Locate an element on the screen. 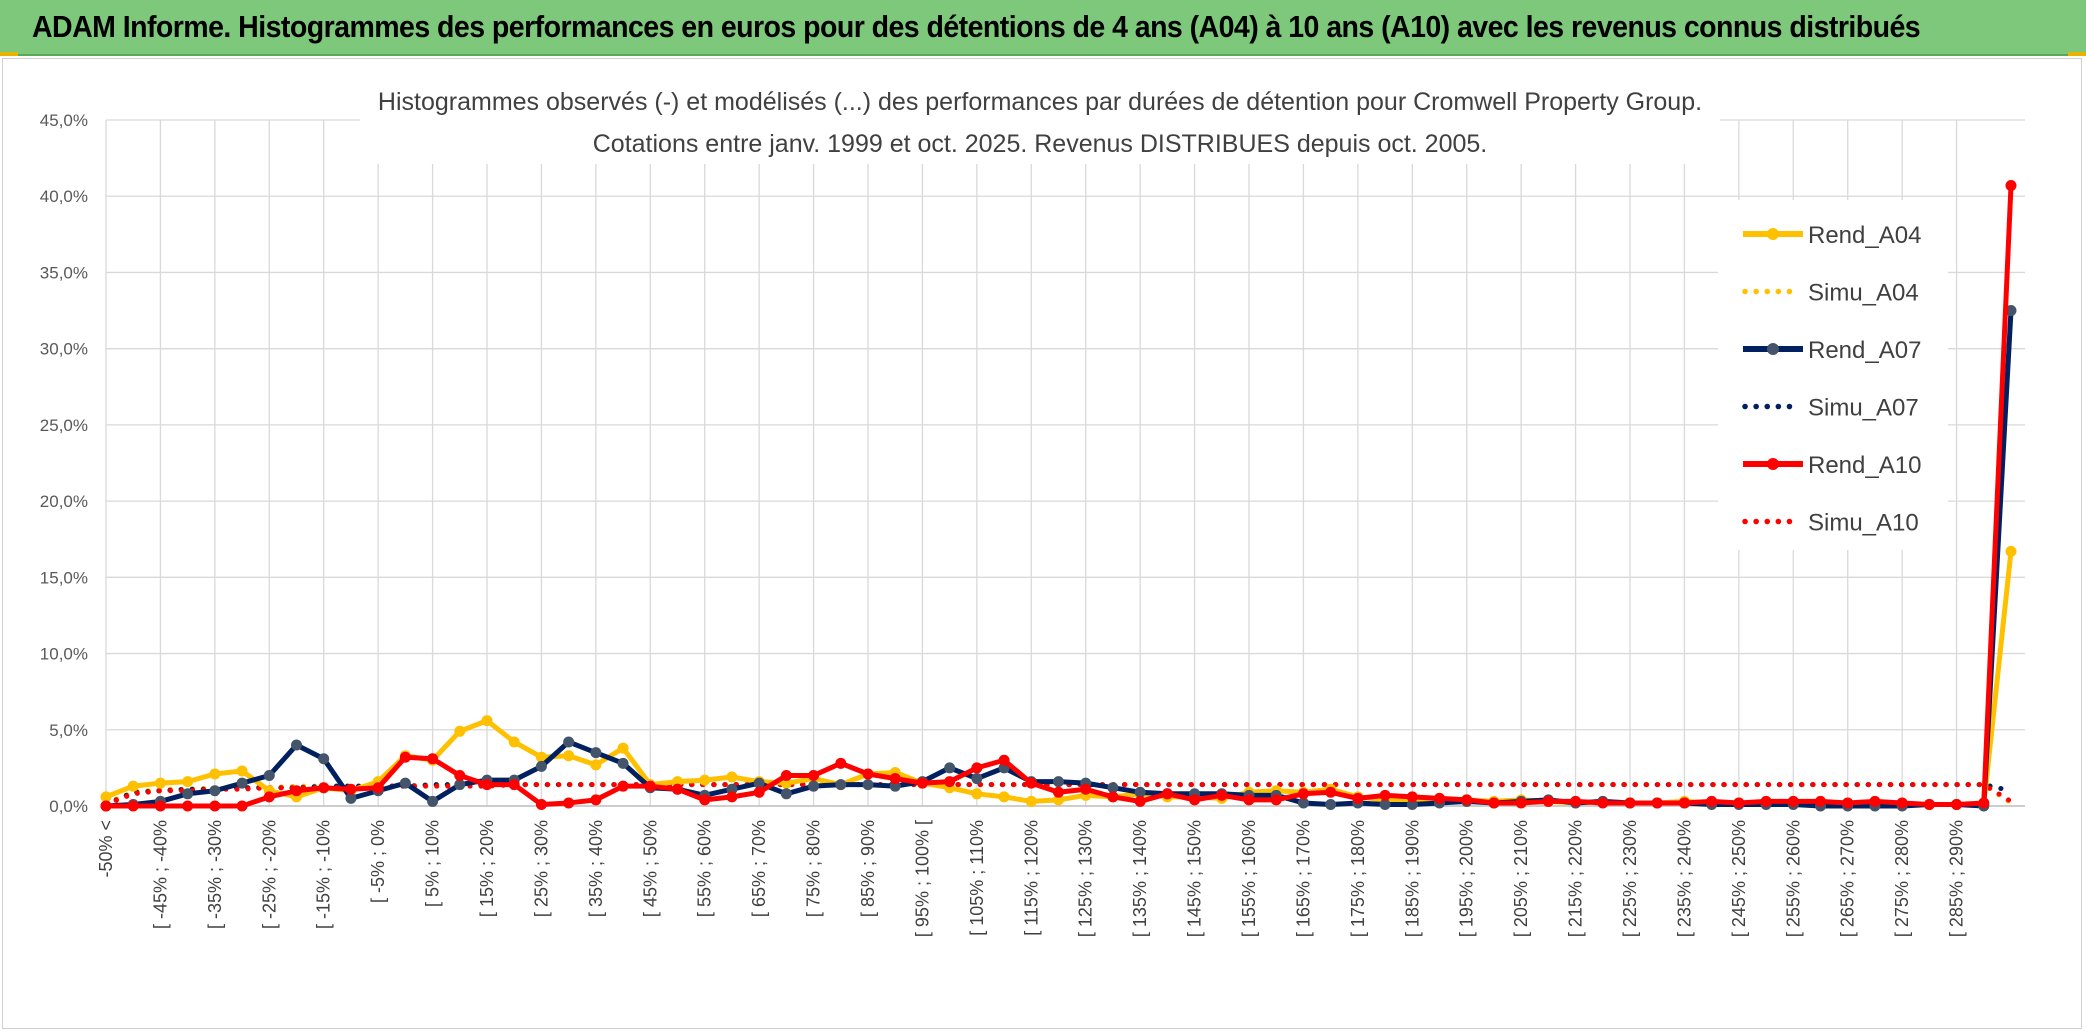 Image resolution: width=2086 pixels, height=1033 pixels. legend-item-rend-a07: Rend_A07 is located at coordinates (1832, 350).